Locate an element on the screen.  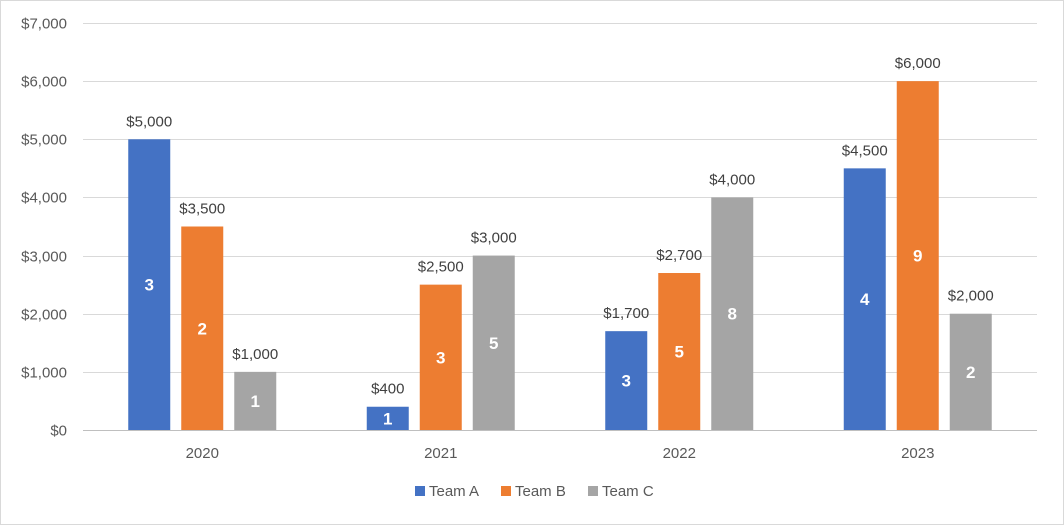
bar-team-c-2023 is located at coordinates (970, 371).